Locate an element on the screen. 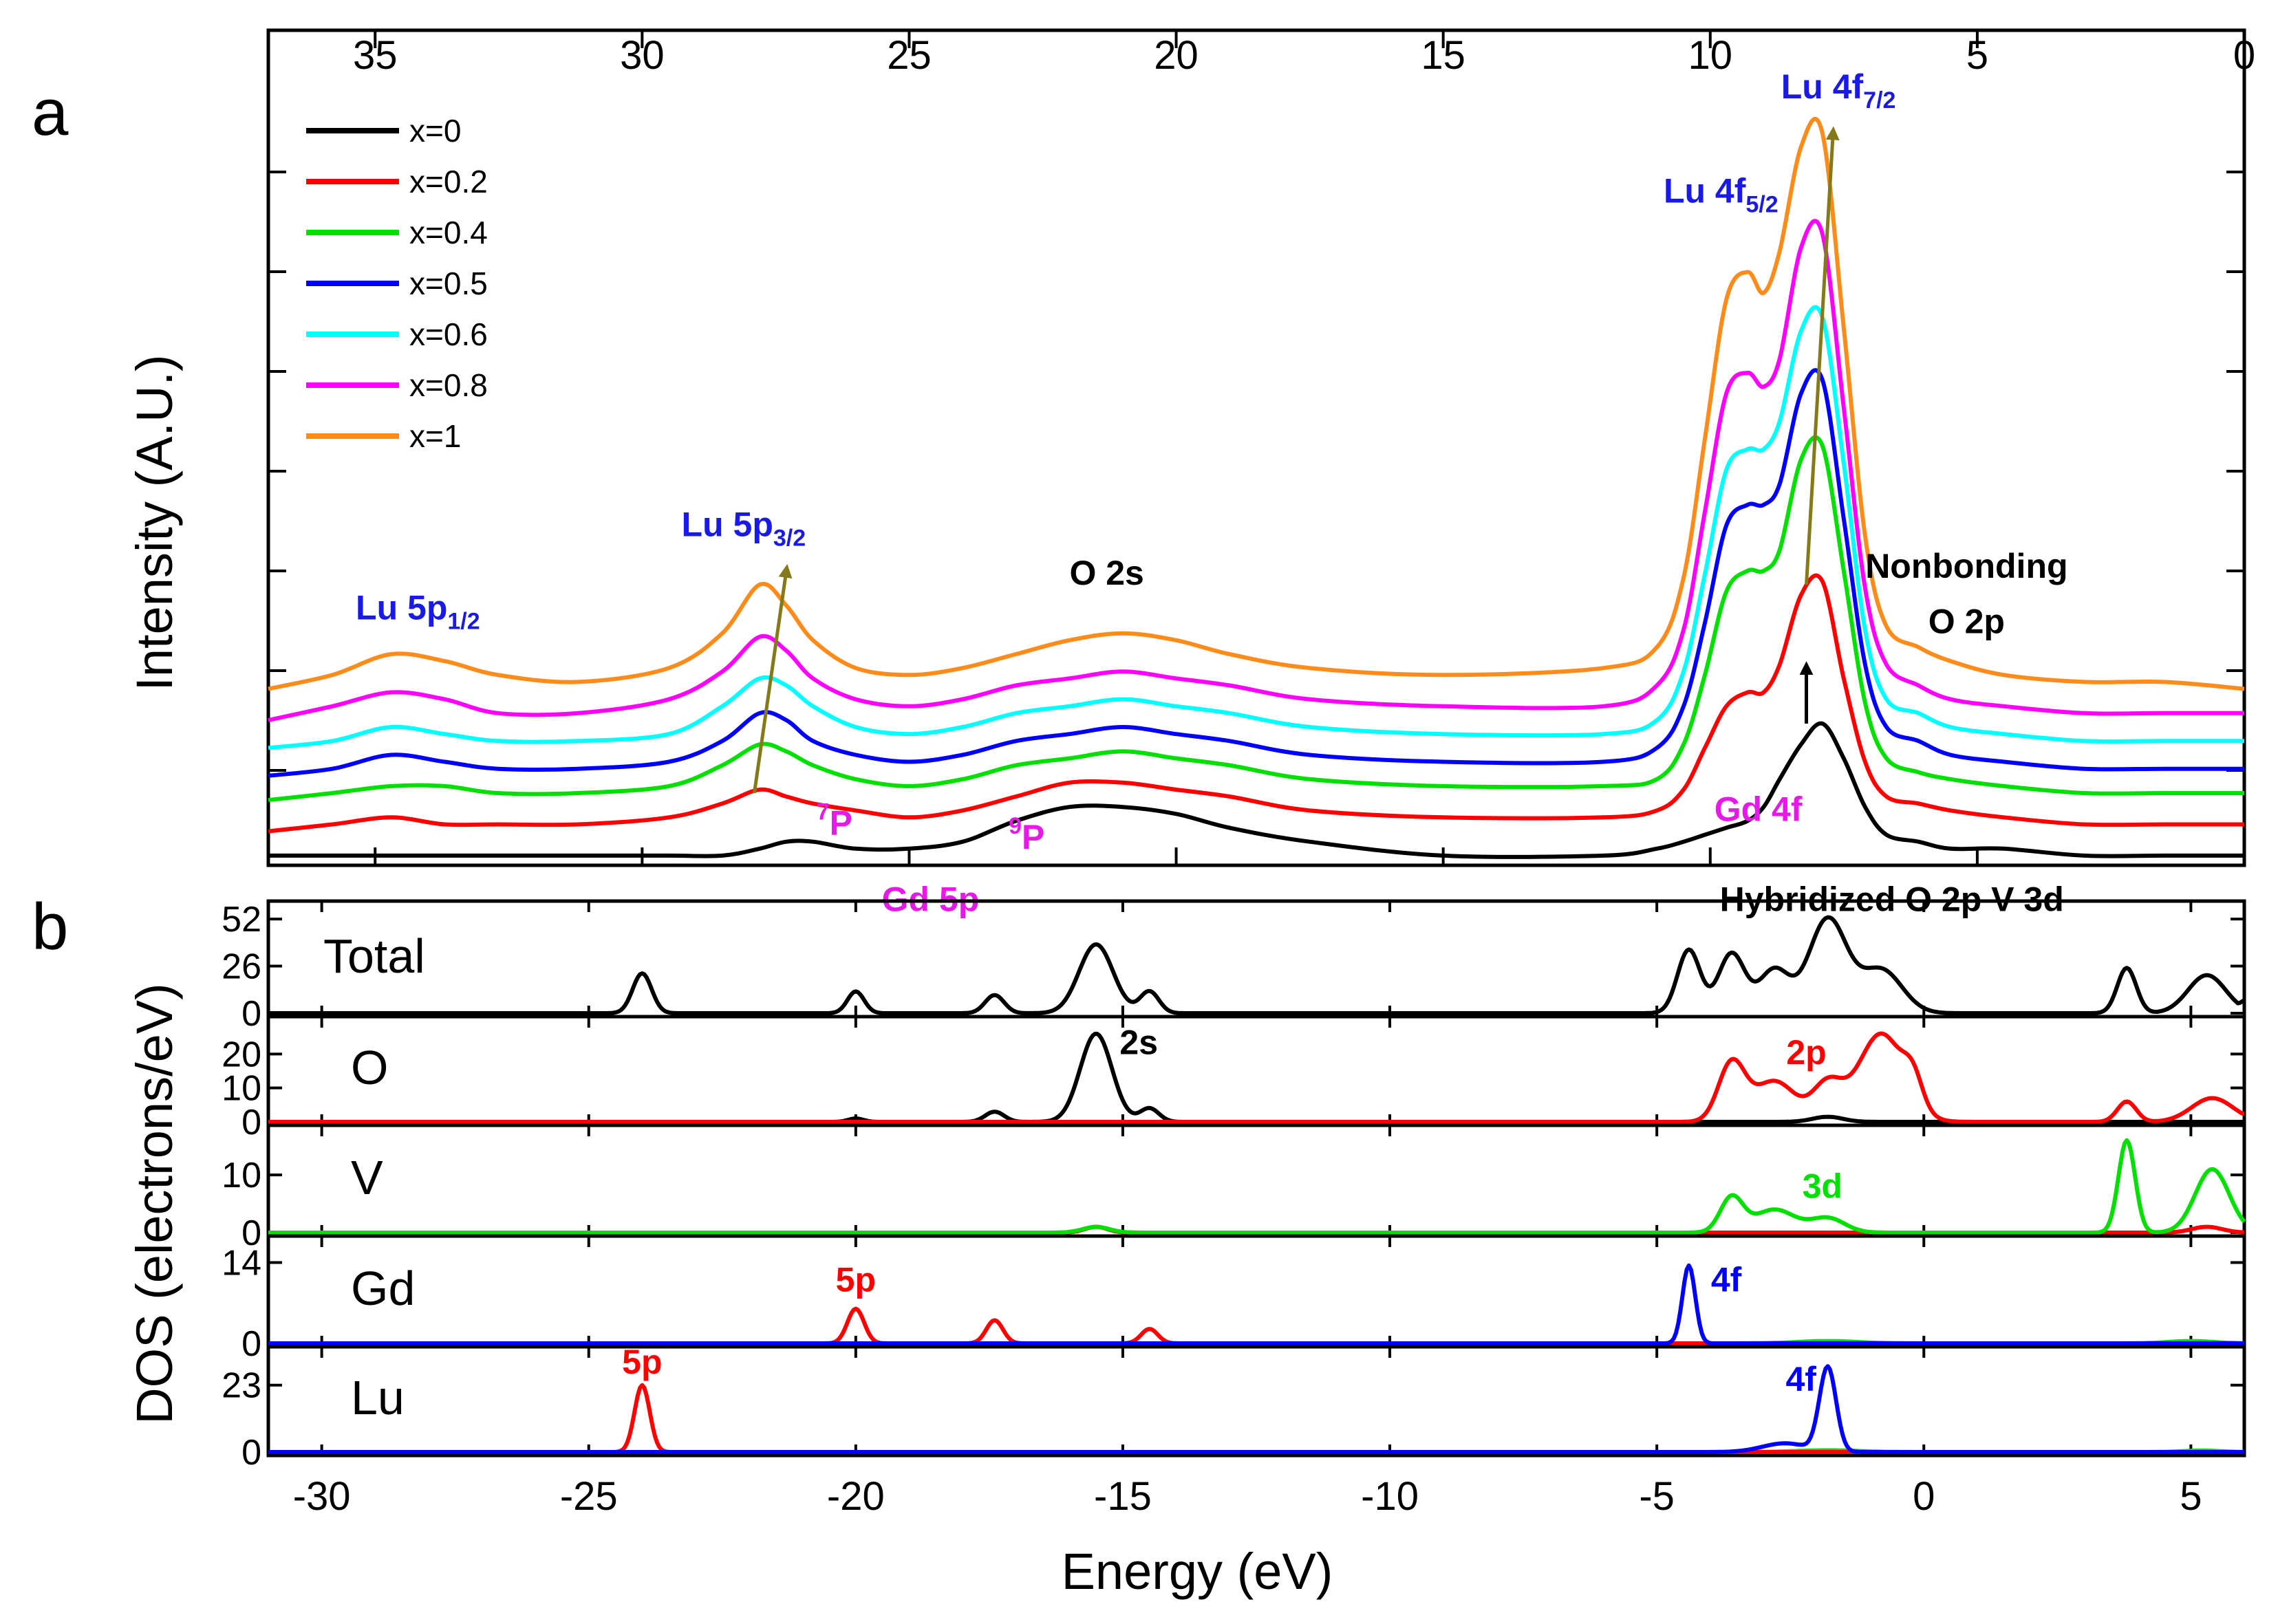 This screenshot has width=2278, height=1624. annotation-subscript: 7/2 is located at coordinates (1879, 100).